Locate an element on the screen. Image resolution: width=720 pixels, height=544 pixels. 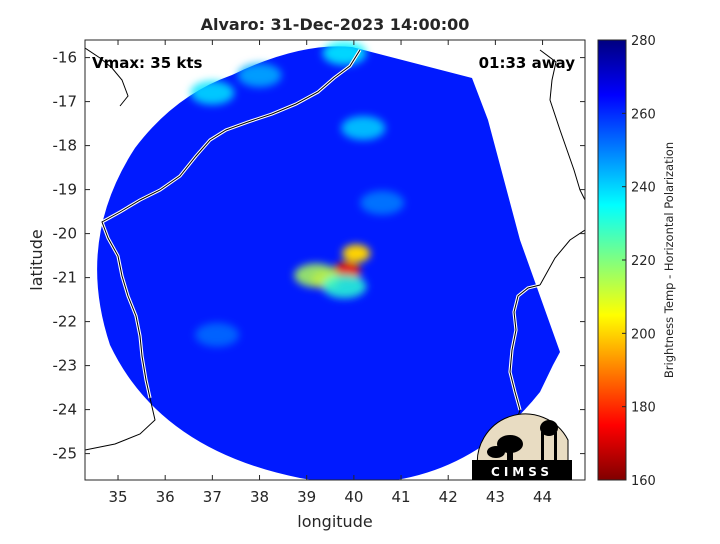
colorbar-tick-label-6: 280 is located at coordinates (643, 41).